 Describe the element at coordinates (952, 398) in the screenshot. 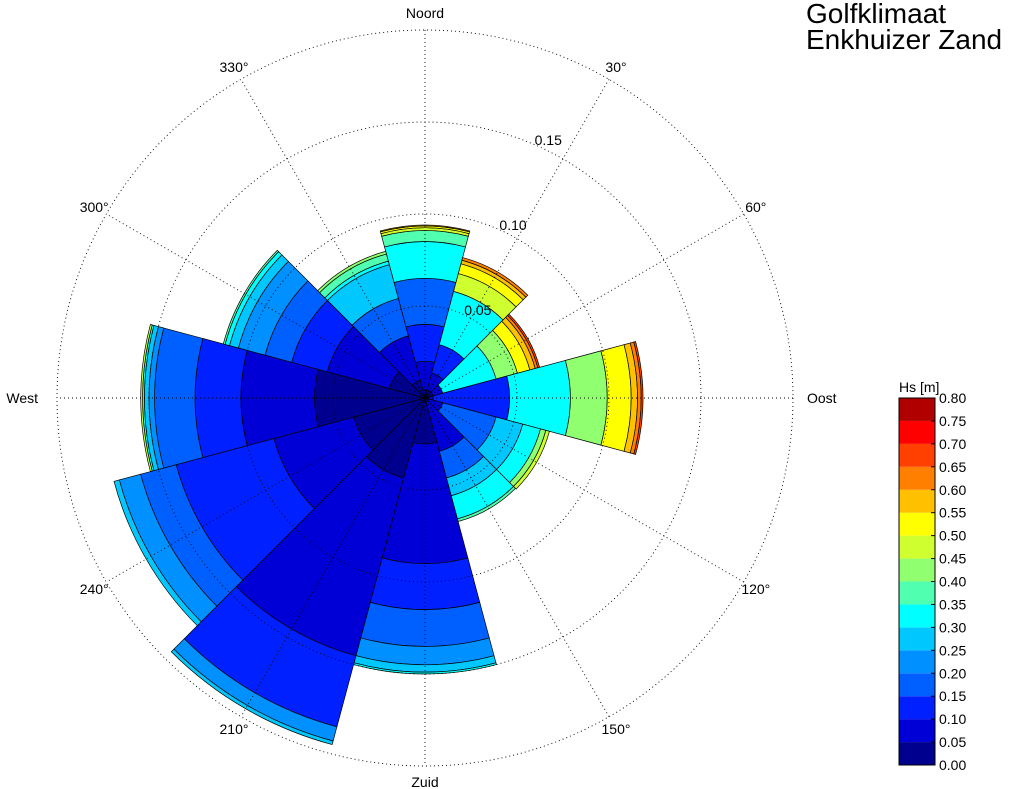

I see `colorbar-tick-label-0: 0.80` at that location.